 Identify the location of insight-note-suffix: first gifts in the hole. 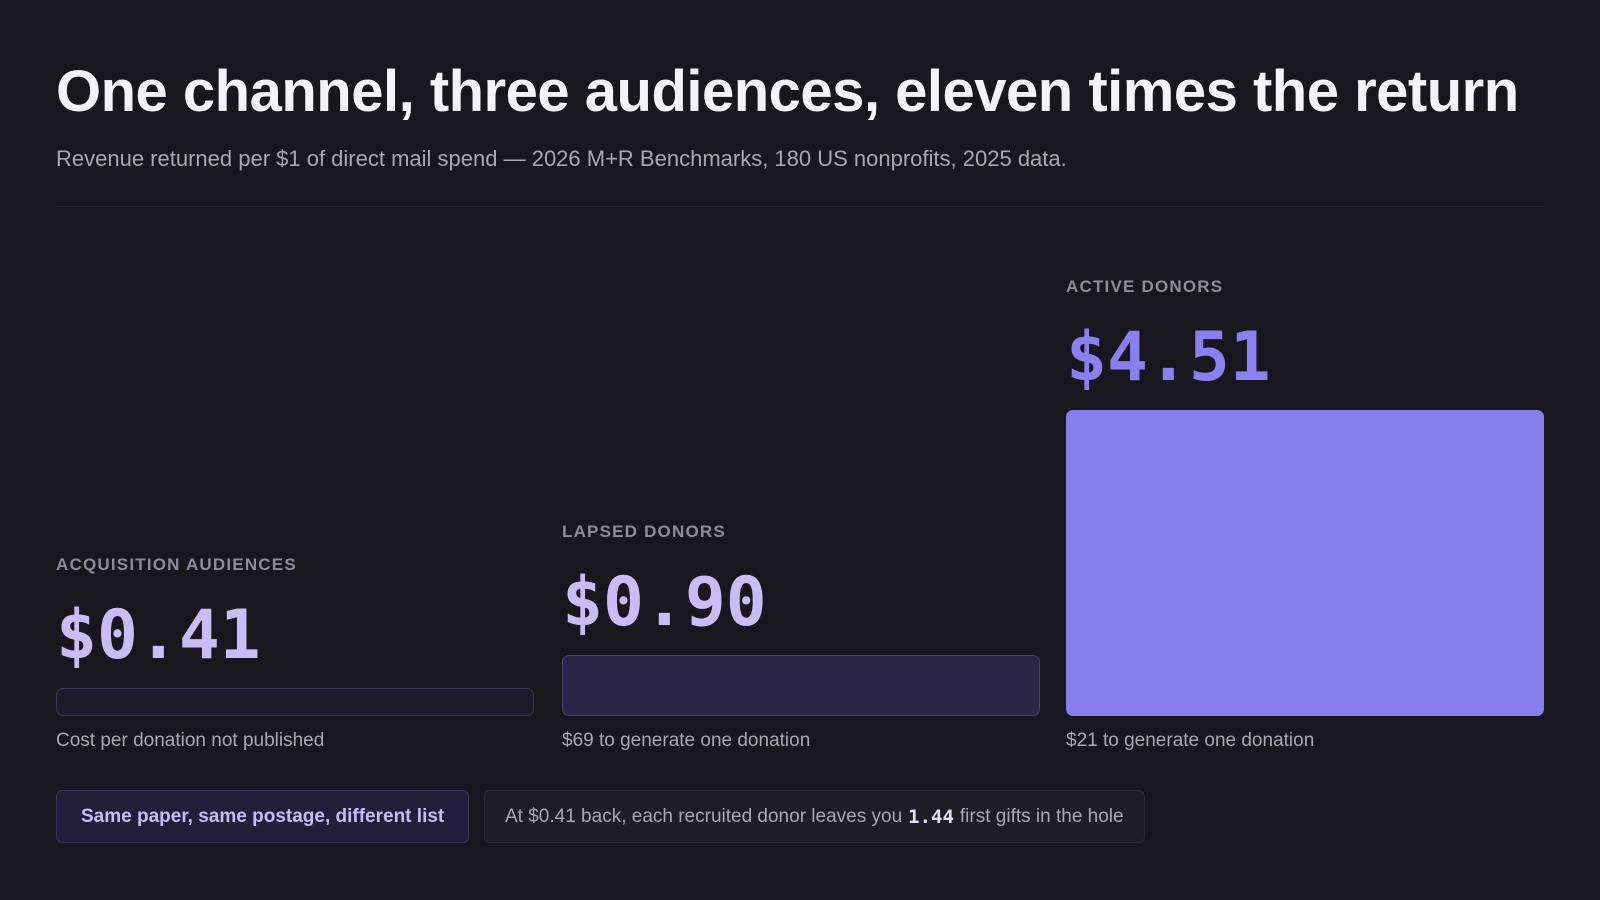
(1041, 816).